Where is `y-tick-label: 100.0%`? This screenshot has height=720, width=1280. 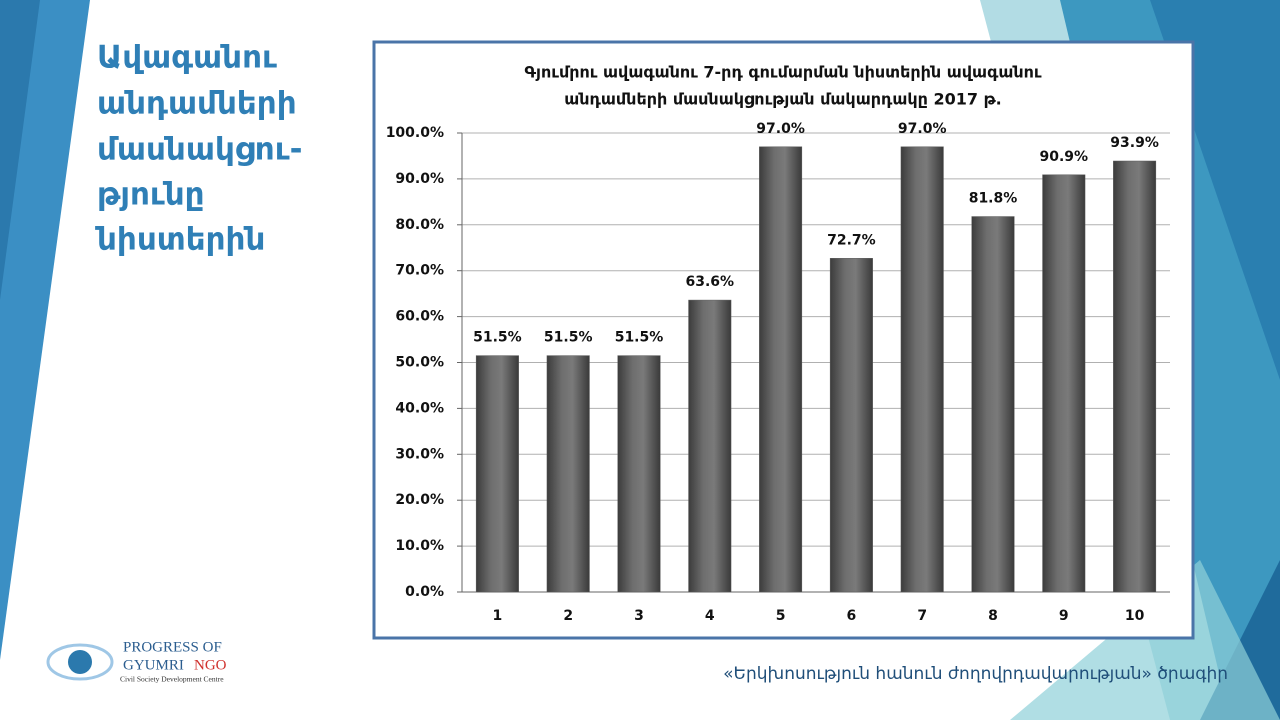 y-tick-label: 100.0% is located at coordinates (415, 133).